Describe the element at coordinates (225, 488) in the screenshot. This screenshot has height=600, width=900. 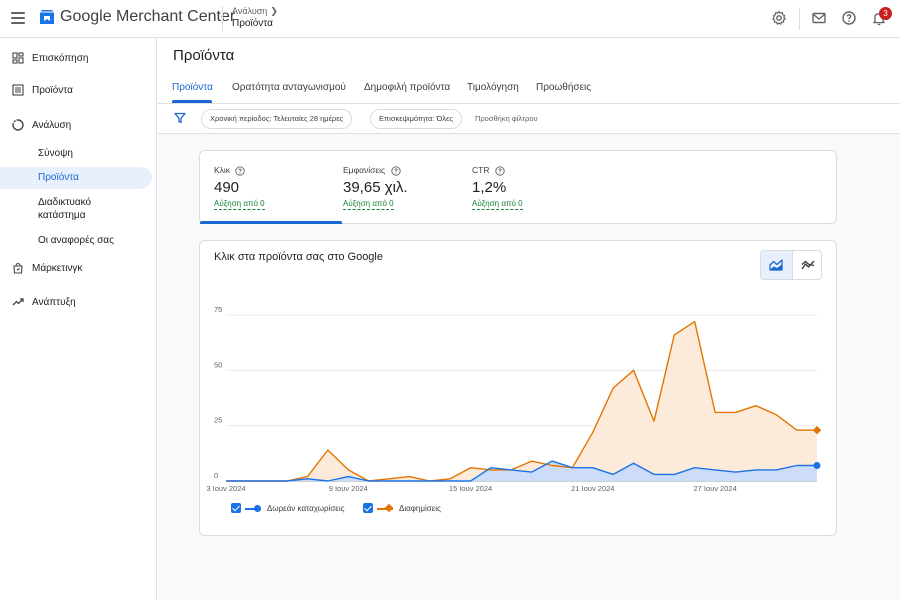
I see `x-tick-label: 3 Ιουν 2024` at that location.